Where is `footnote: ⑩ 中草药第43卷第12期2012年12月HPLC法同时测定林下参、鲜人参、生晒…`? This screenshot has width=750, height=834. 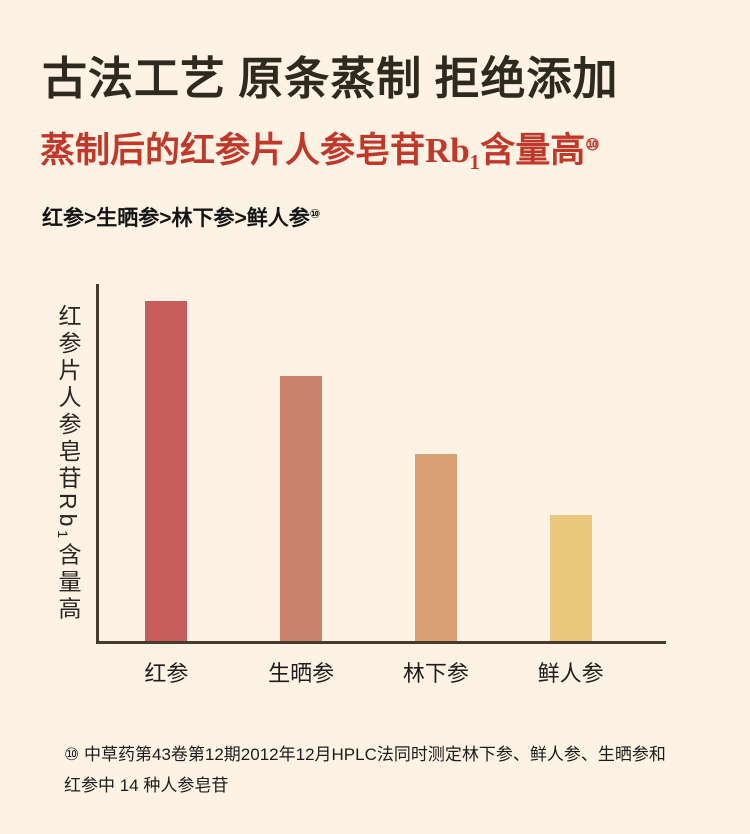 footnote: ⑩ 中草药第43卷第12期2012年12月HPLC法同时测定林下参、鲜人参、生晒… is located at coordinates (370, 770).